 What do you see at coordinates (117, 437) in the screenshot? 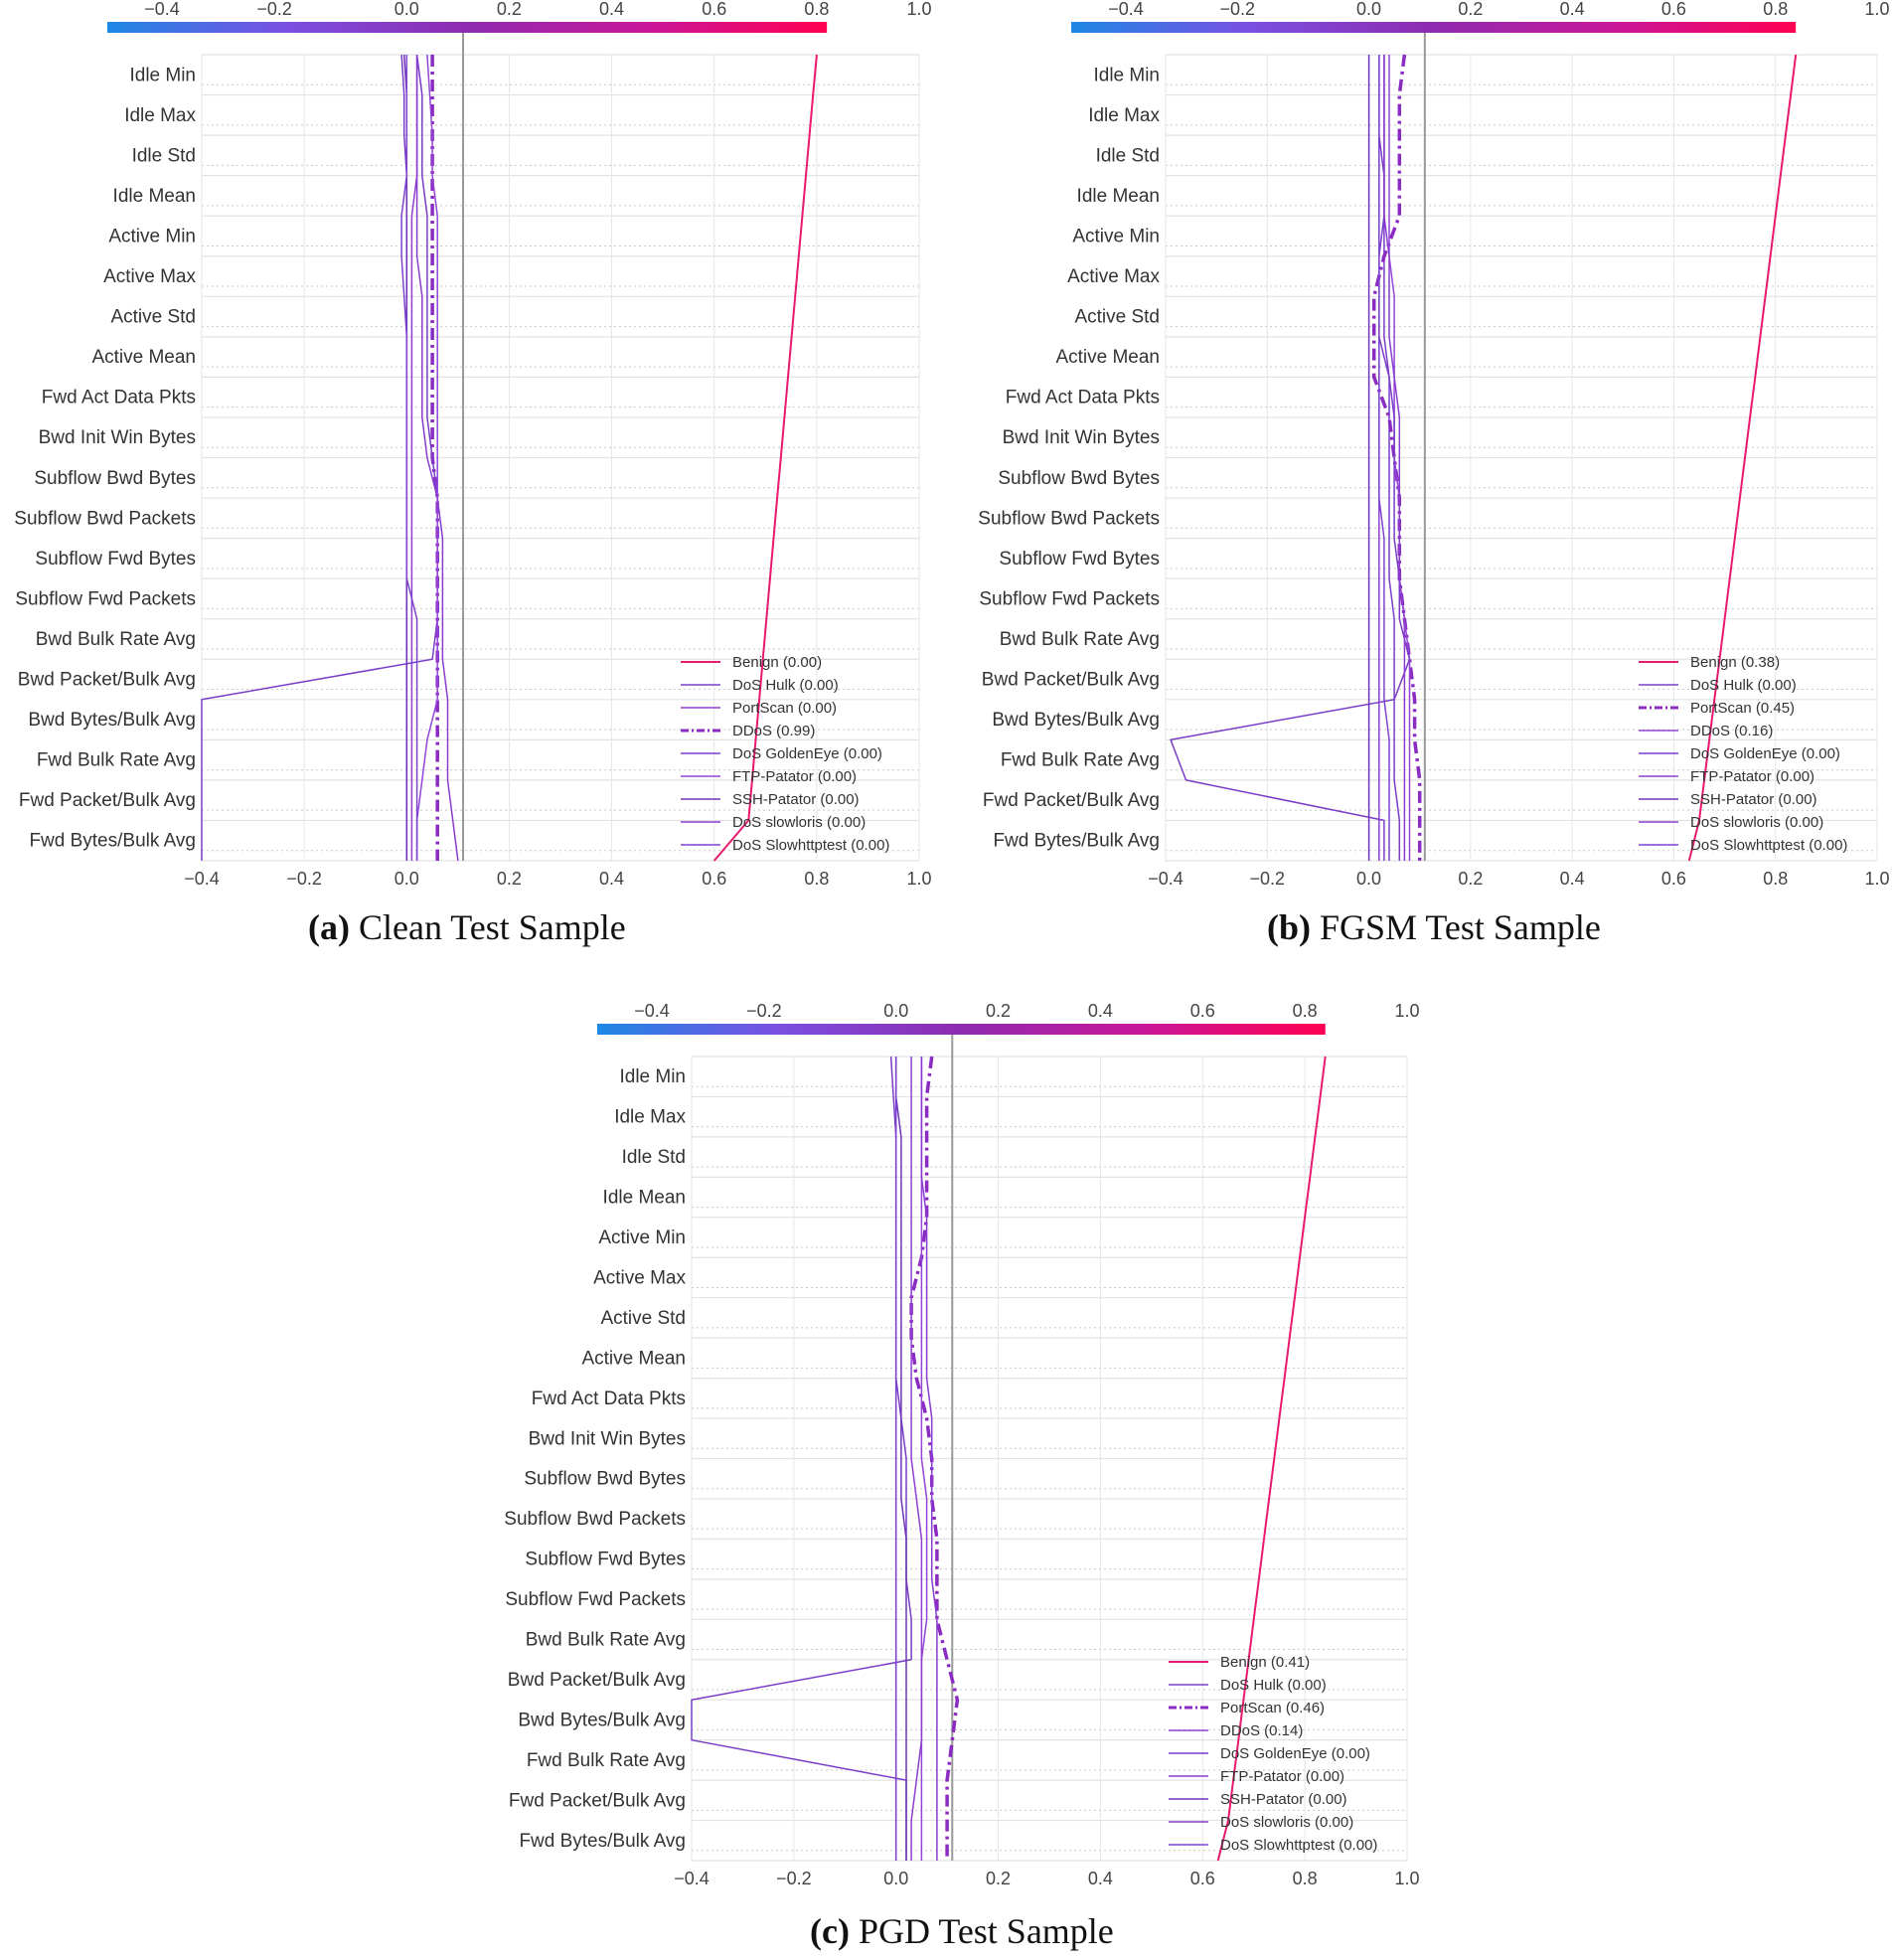
I see `feature-label: Bwd Init Win Bytes` at bounding box center [117, 437].